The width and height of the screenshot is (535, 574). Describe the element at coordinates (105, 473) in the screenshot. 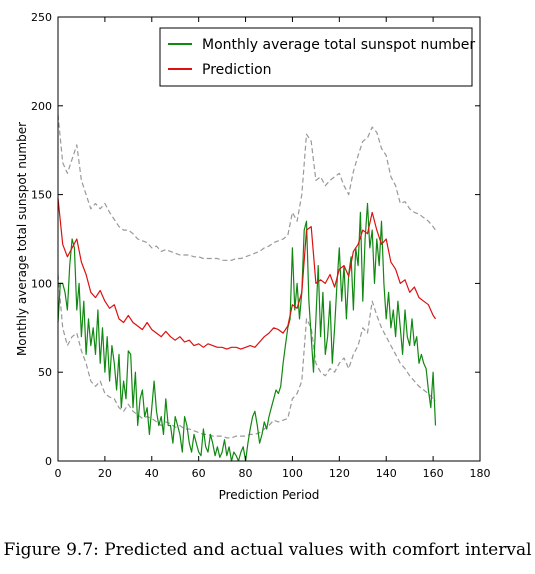

I see `x-tick-label: 20` at that location.